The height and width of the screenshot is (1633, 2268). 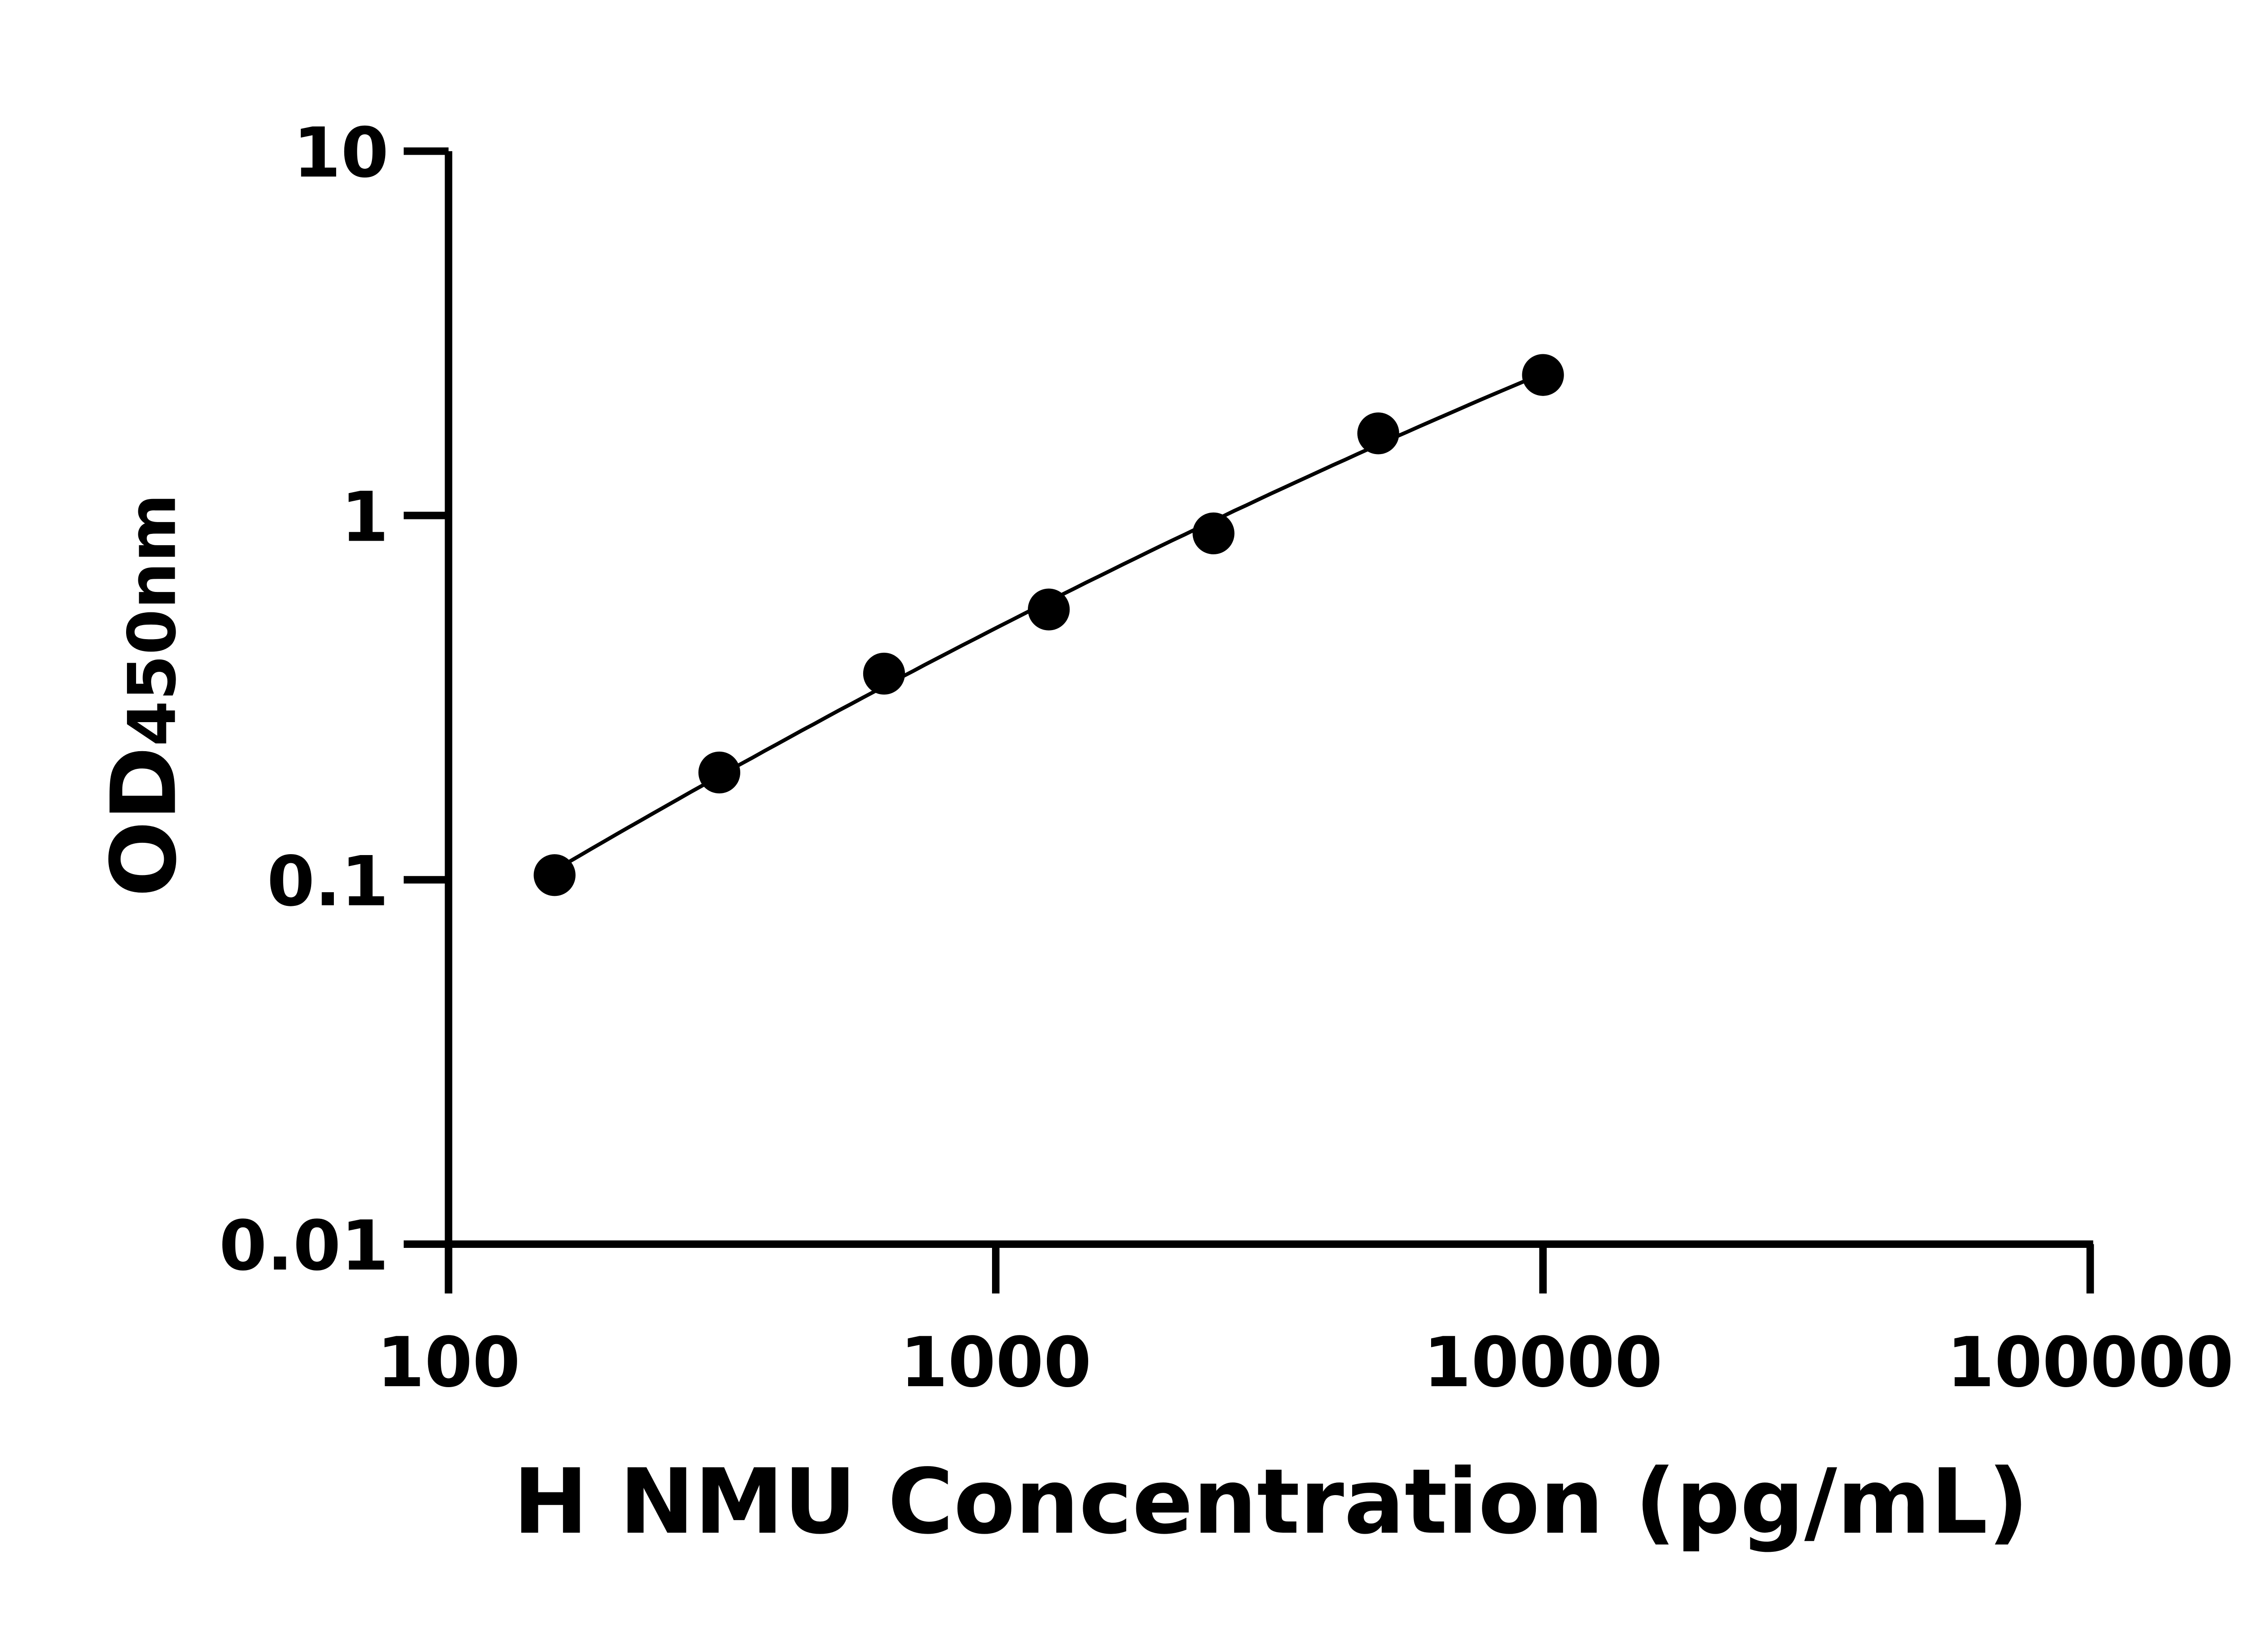 I want to click on x-axis-title: H NMU Concentration (pg/mL), so click(x=1270, y=1501).